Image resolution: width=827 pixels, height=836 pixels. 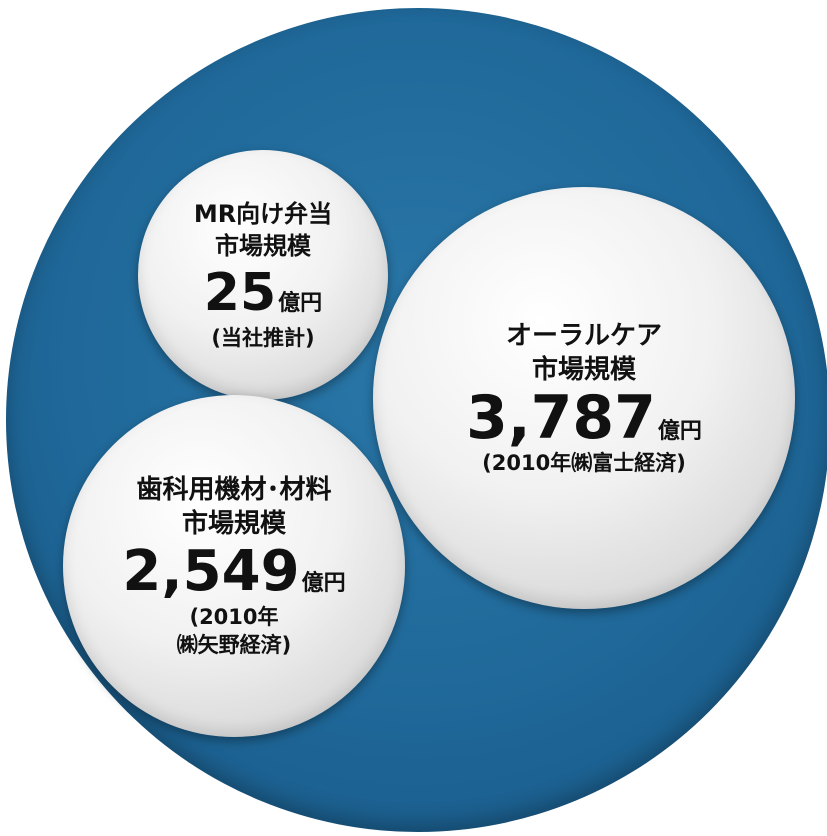 What do you see at coordinates (300, 303) in the screenshot?
I see `mr-unit: 億円` at bounding box center [300, 303].